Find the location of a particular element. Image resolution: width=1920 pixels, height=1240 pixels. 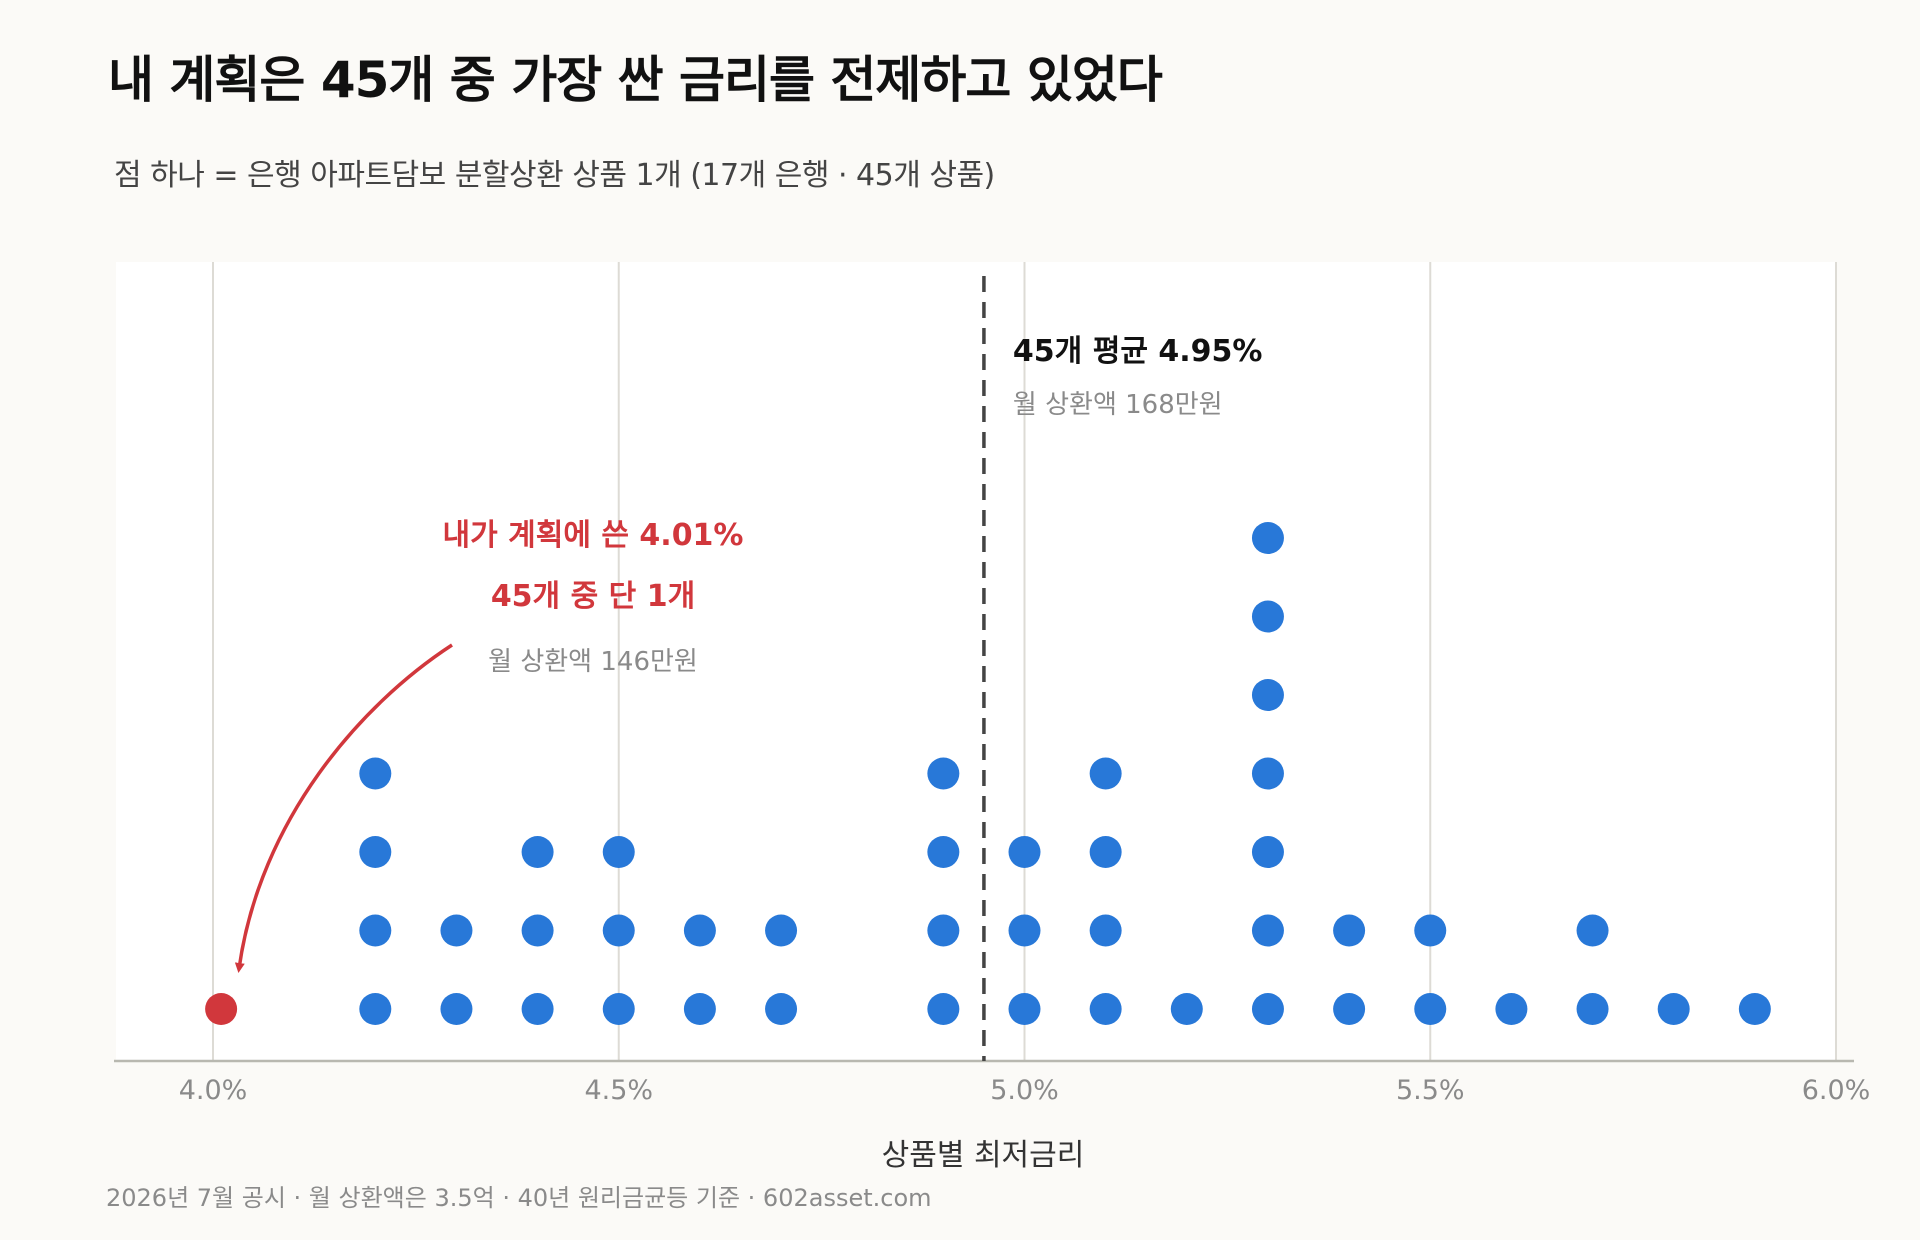

x-tick-label: 5.5% is located at coordinates (1430, 1090).